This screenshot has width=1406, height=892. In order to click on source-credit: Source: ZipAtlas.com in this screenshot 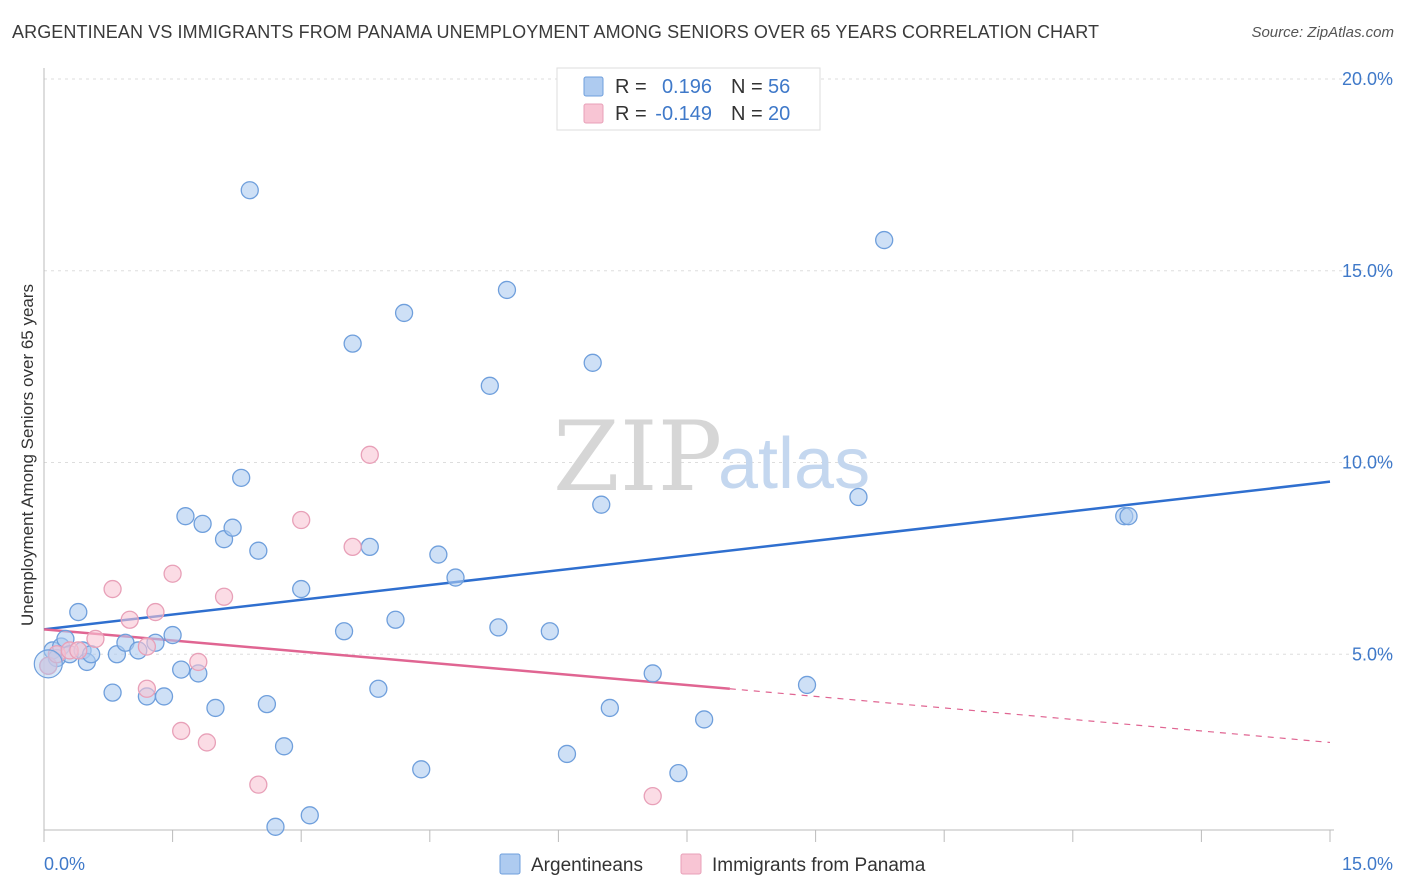, I will do `click(1322, 32)`.